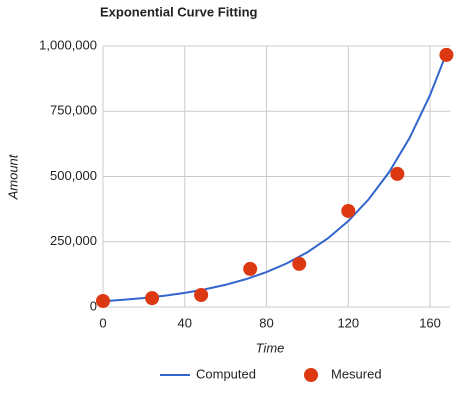 This screenshot has height=402, width=474. I want to click on y-tick-label: 250,000, so click(73, 240).